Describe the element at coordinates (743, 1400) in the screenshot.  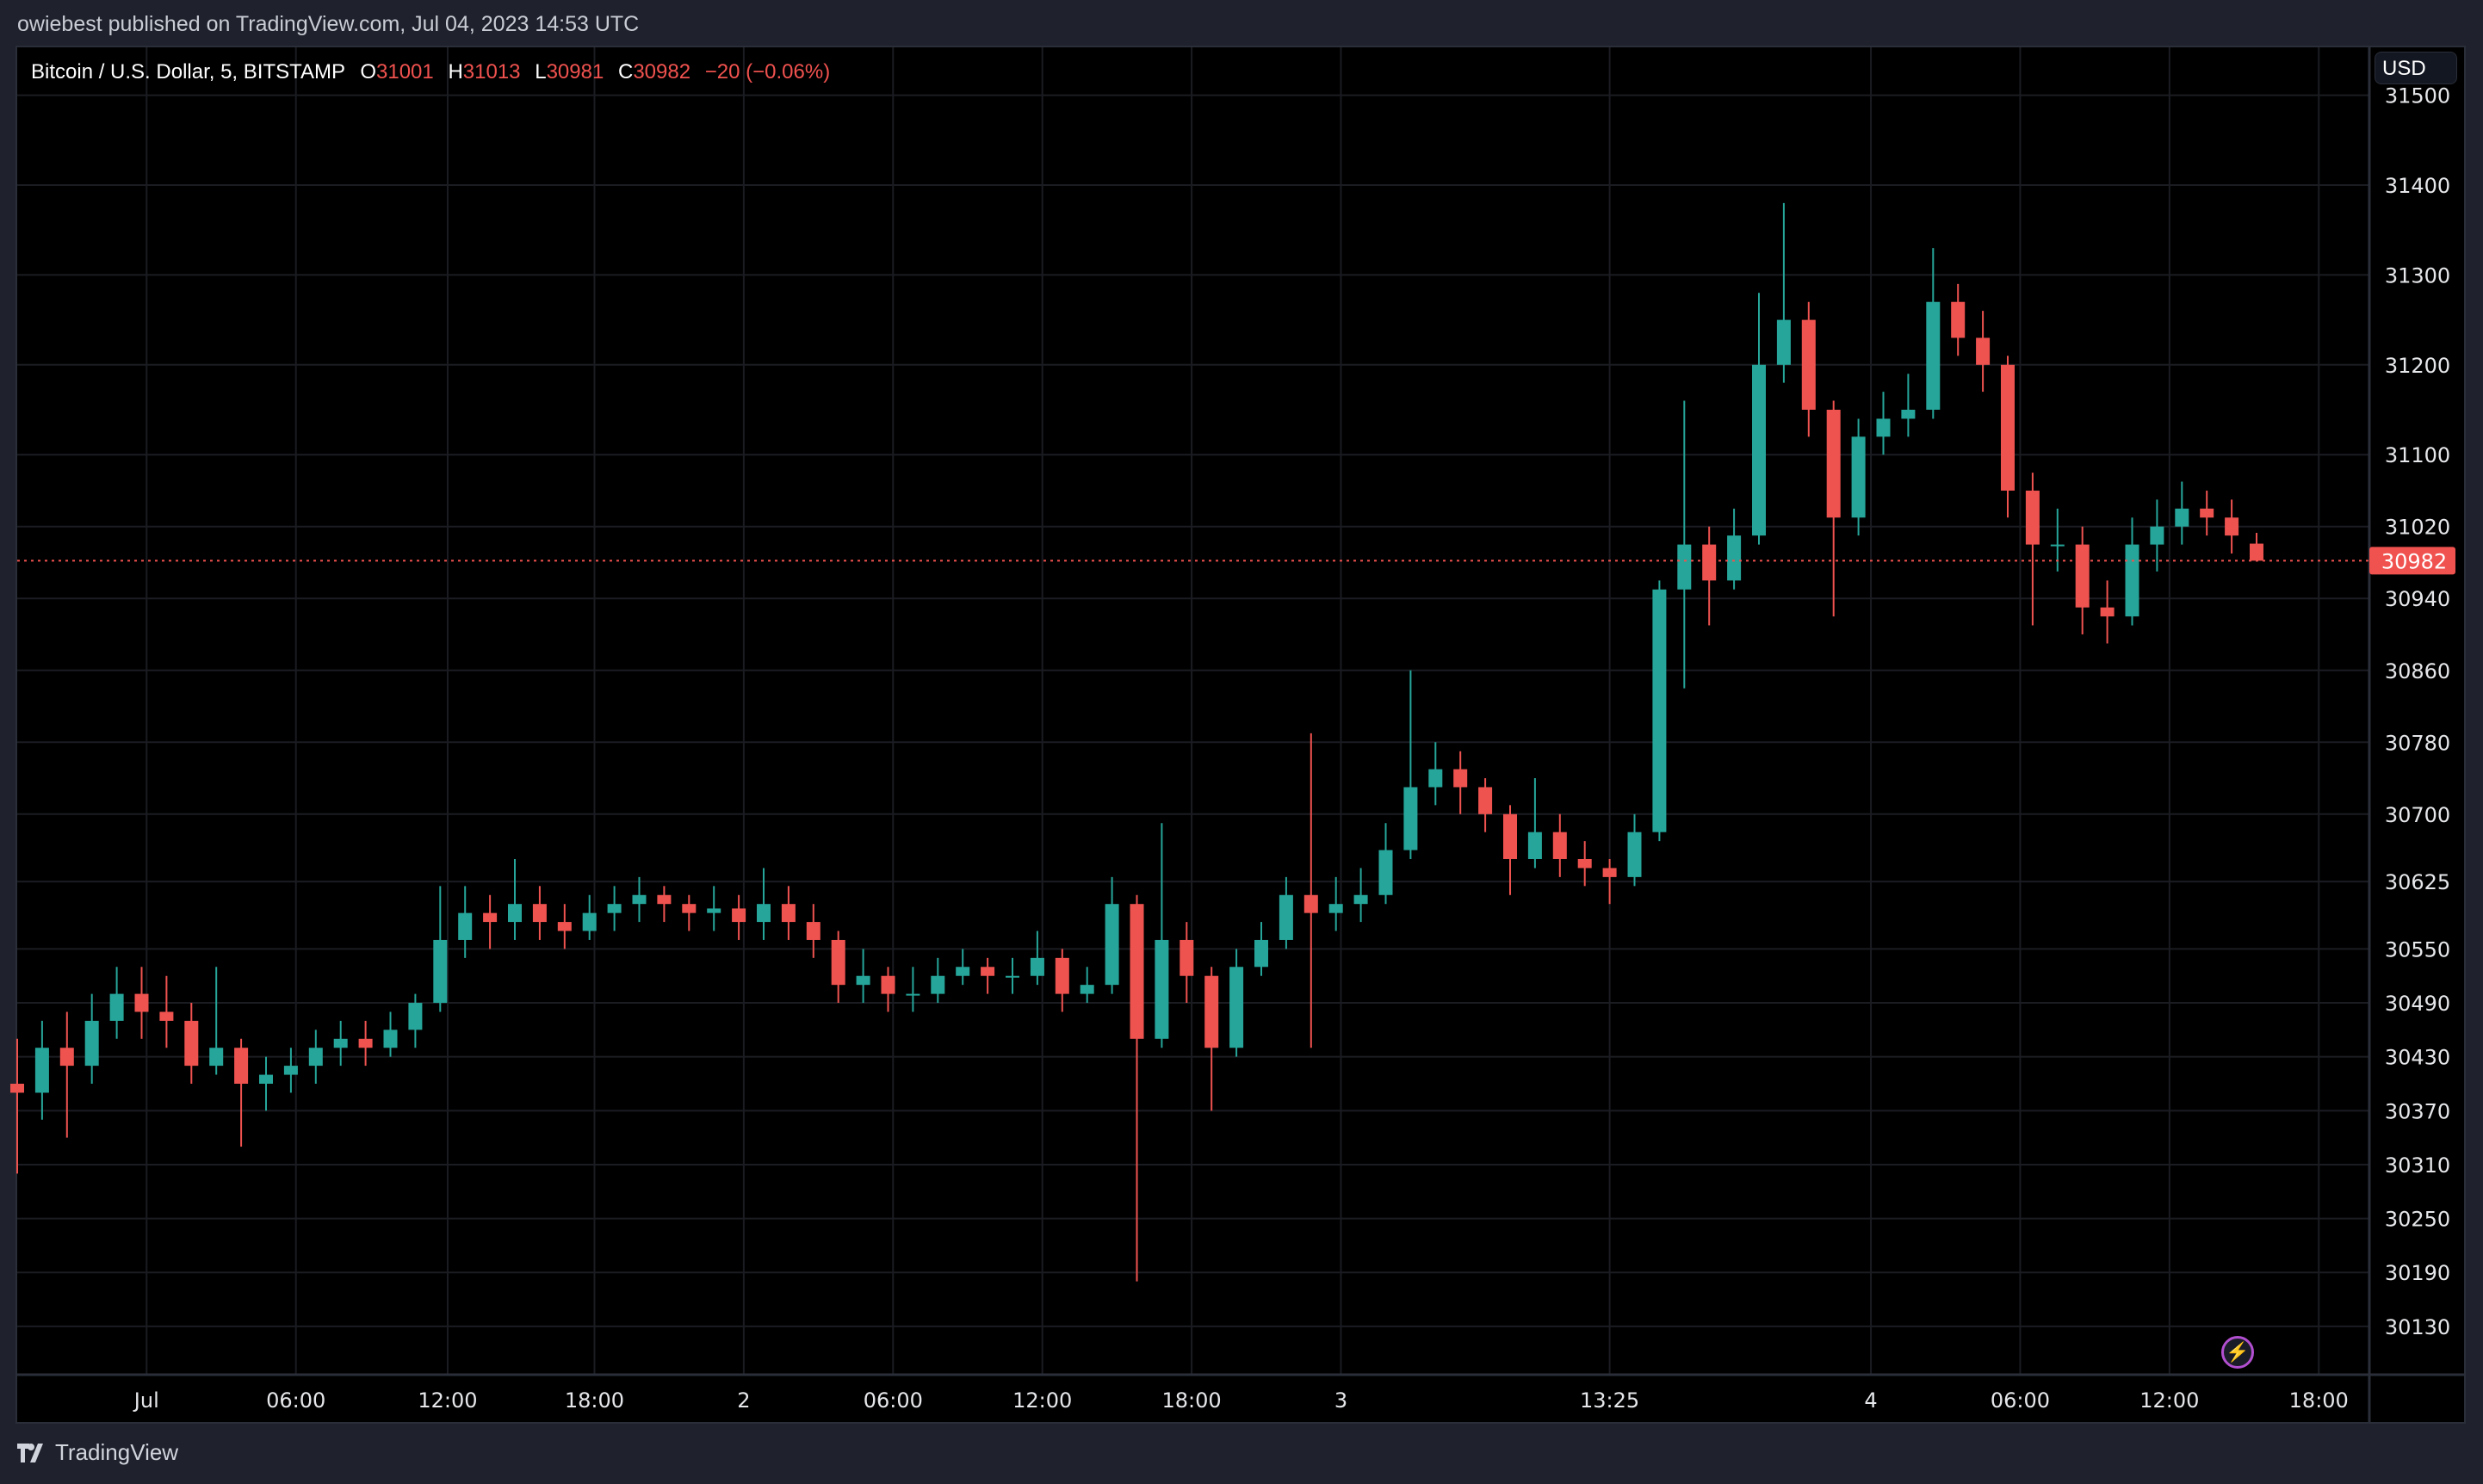
I see `x-tick-label: 2` at that location.